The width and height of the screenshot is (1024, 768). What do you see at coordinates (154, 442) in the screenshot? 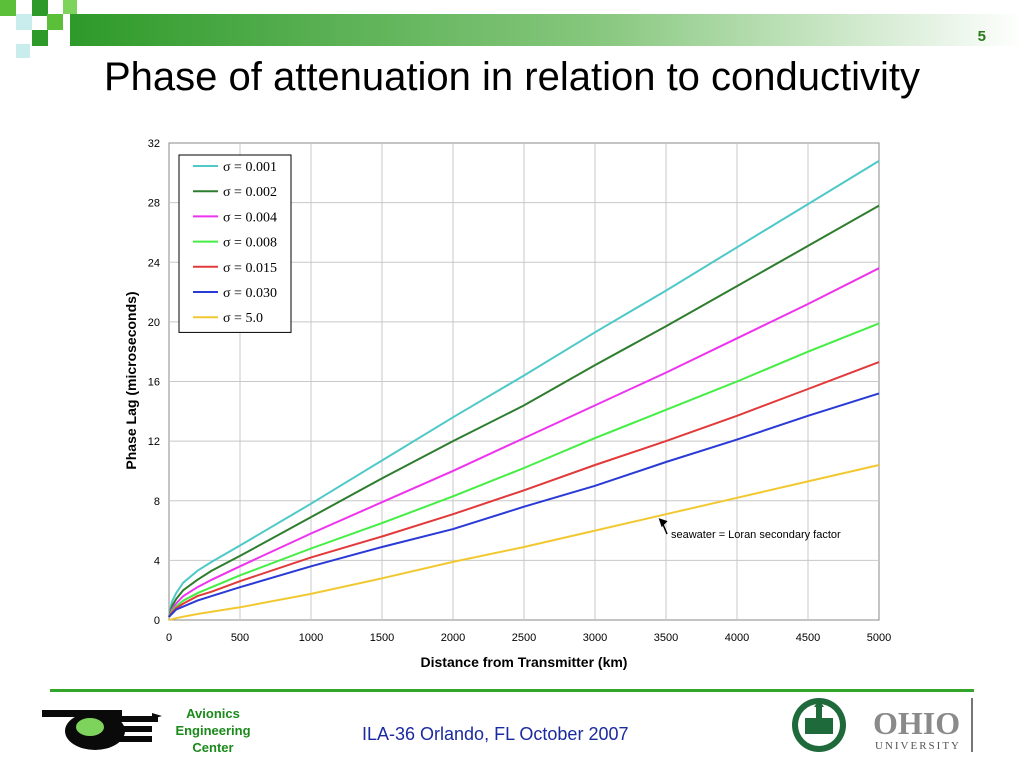
I see `y-tick-label: 12` at bounding box center [154, 442].